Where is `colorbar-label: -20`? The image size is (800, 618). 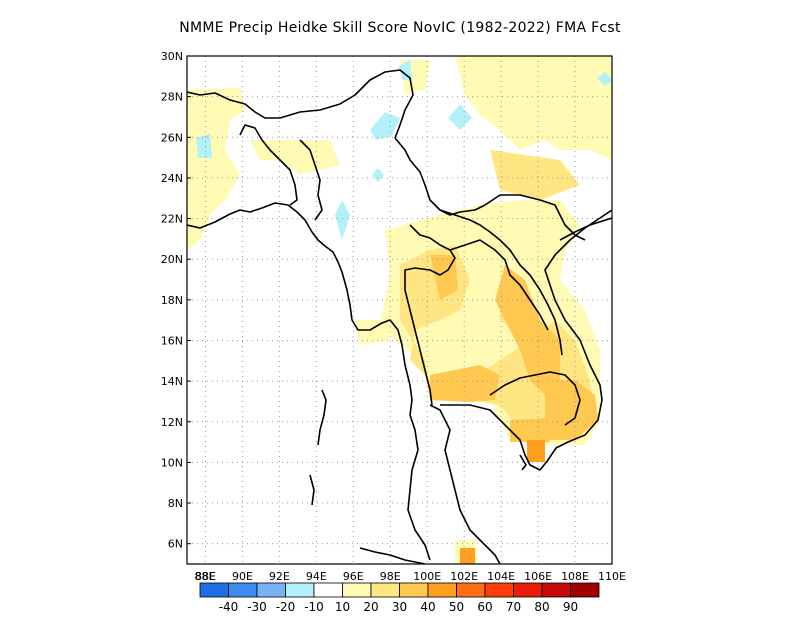
colorbar-label: -20 is located at coordinates (286, 607).